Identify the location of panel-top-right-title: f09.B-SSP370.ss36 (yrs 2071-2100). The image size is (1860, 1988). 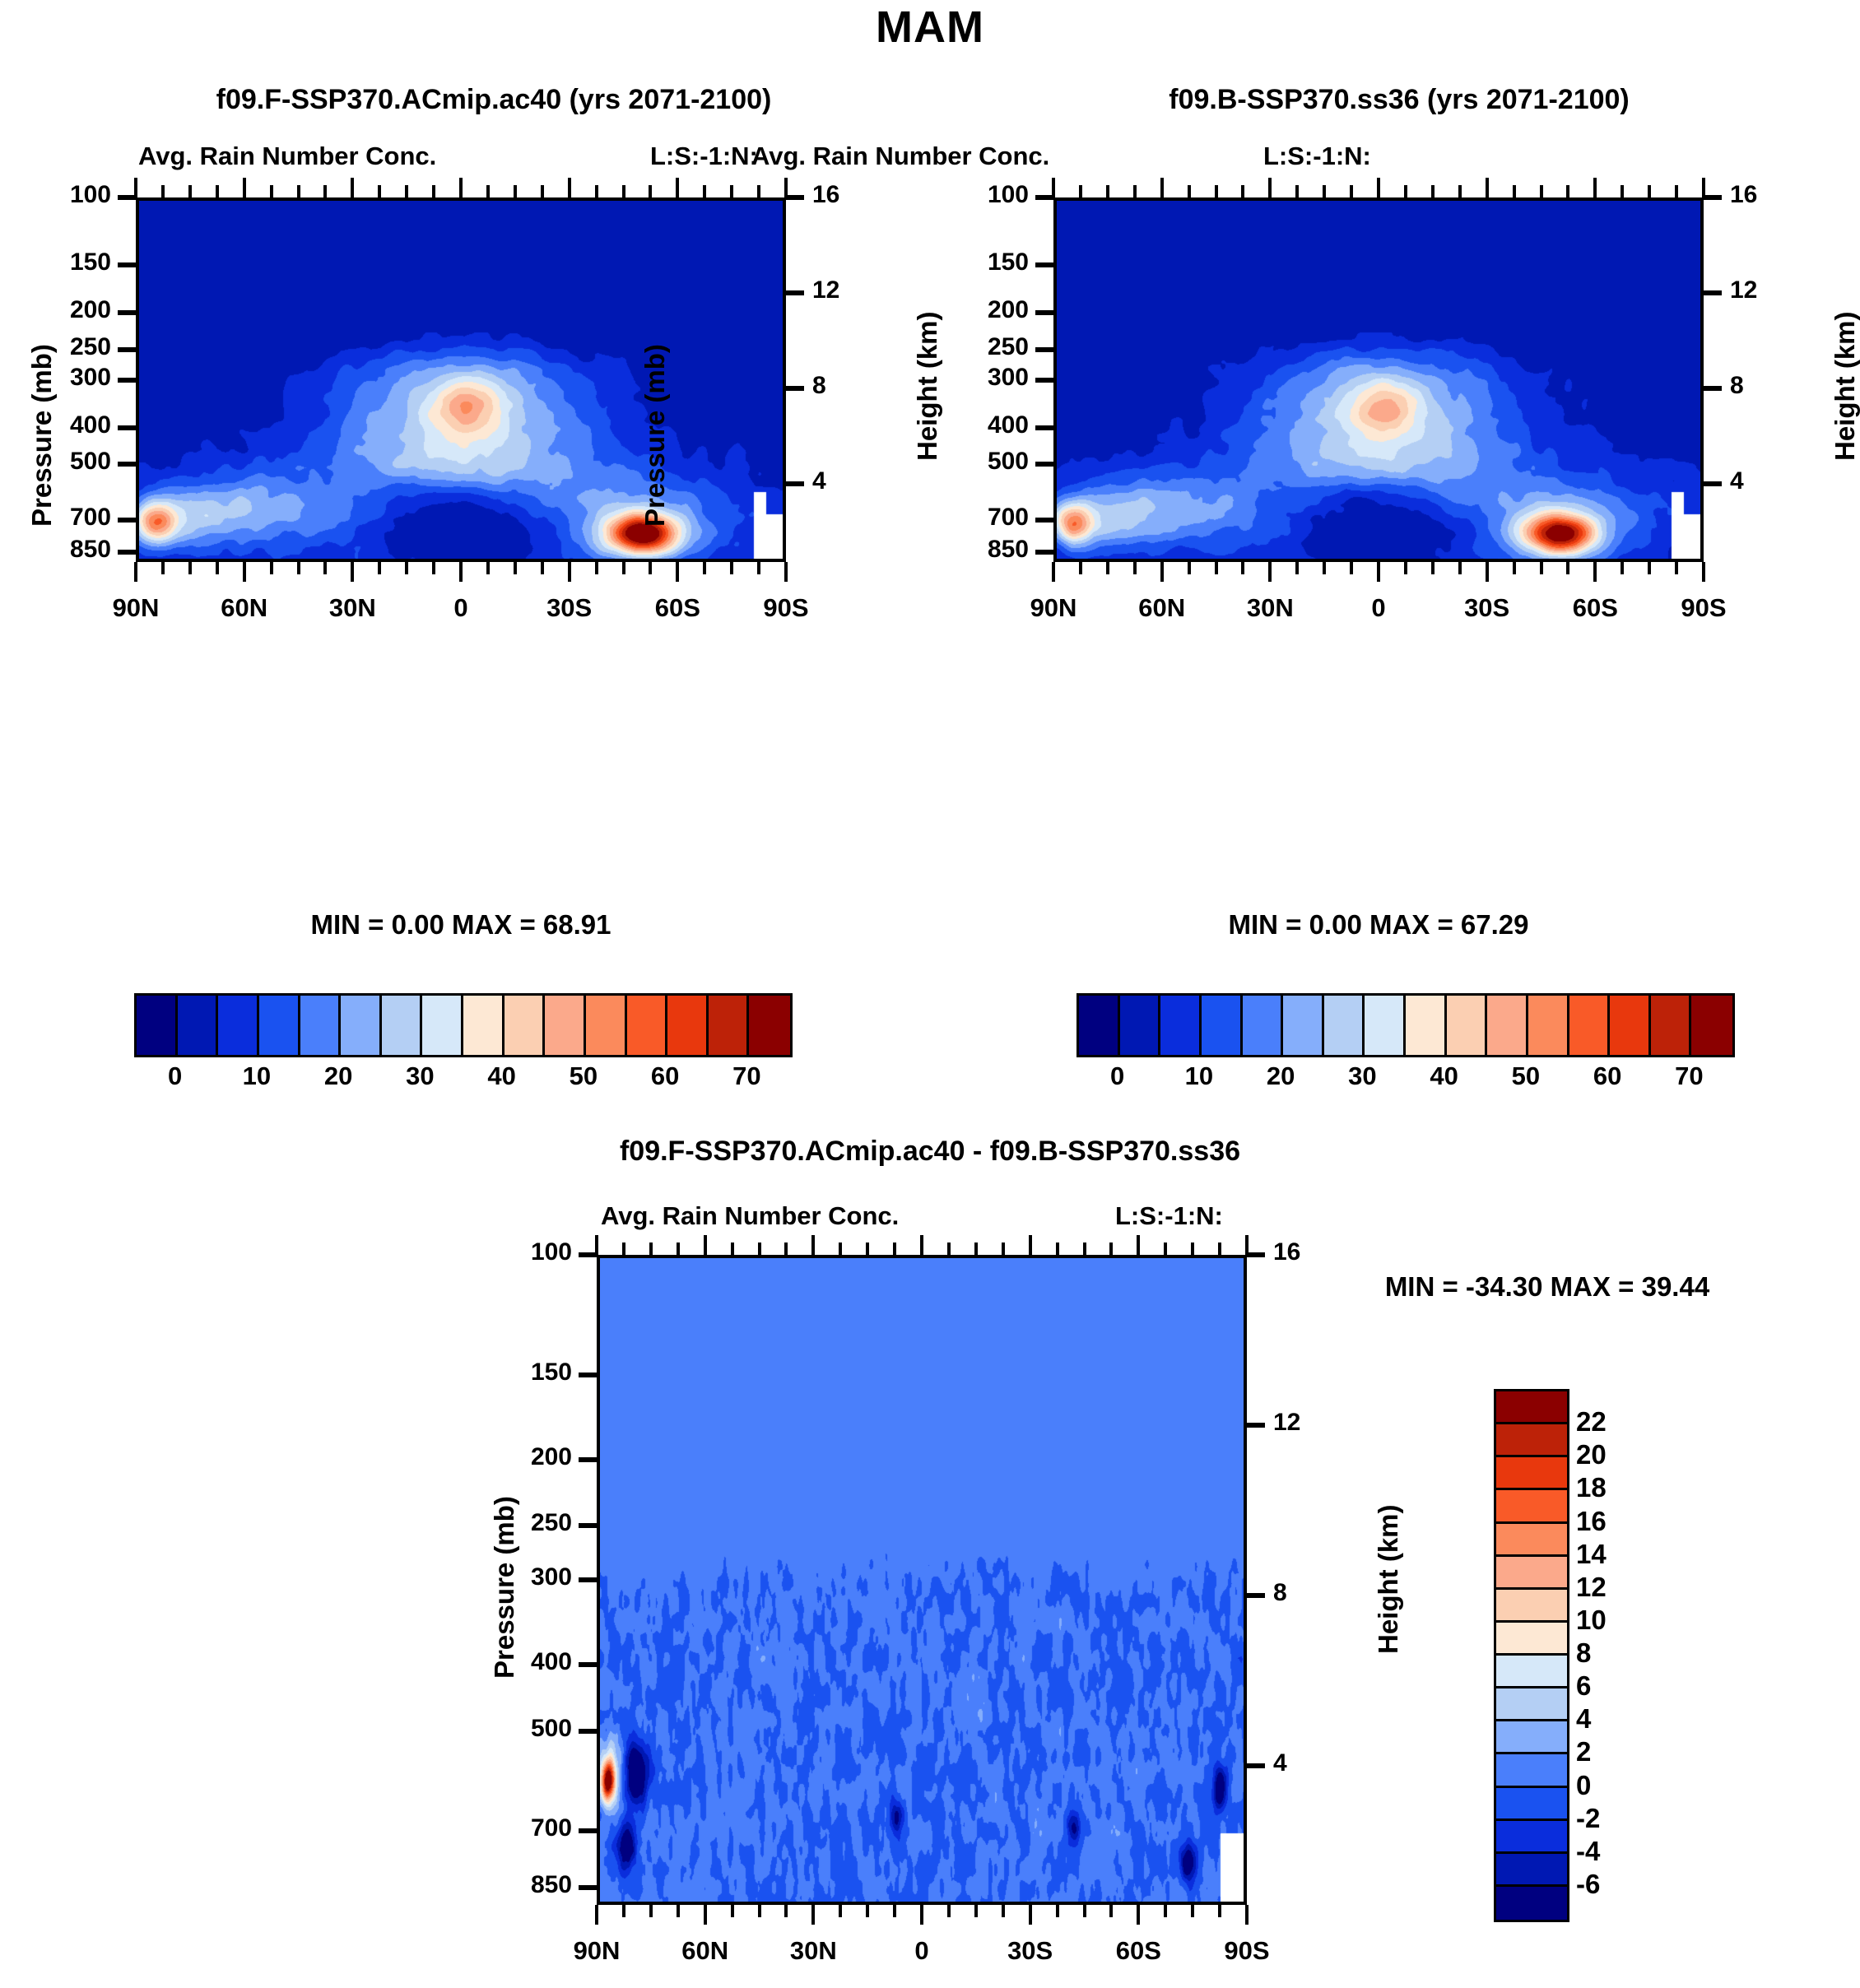
(1399, 99).